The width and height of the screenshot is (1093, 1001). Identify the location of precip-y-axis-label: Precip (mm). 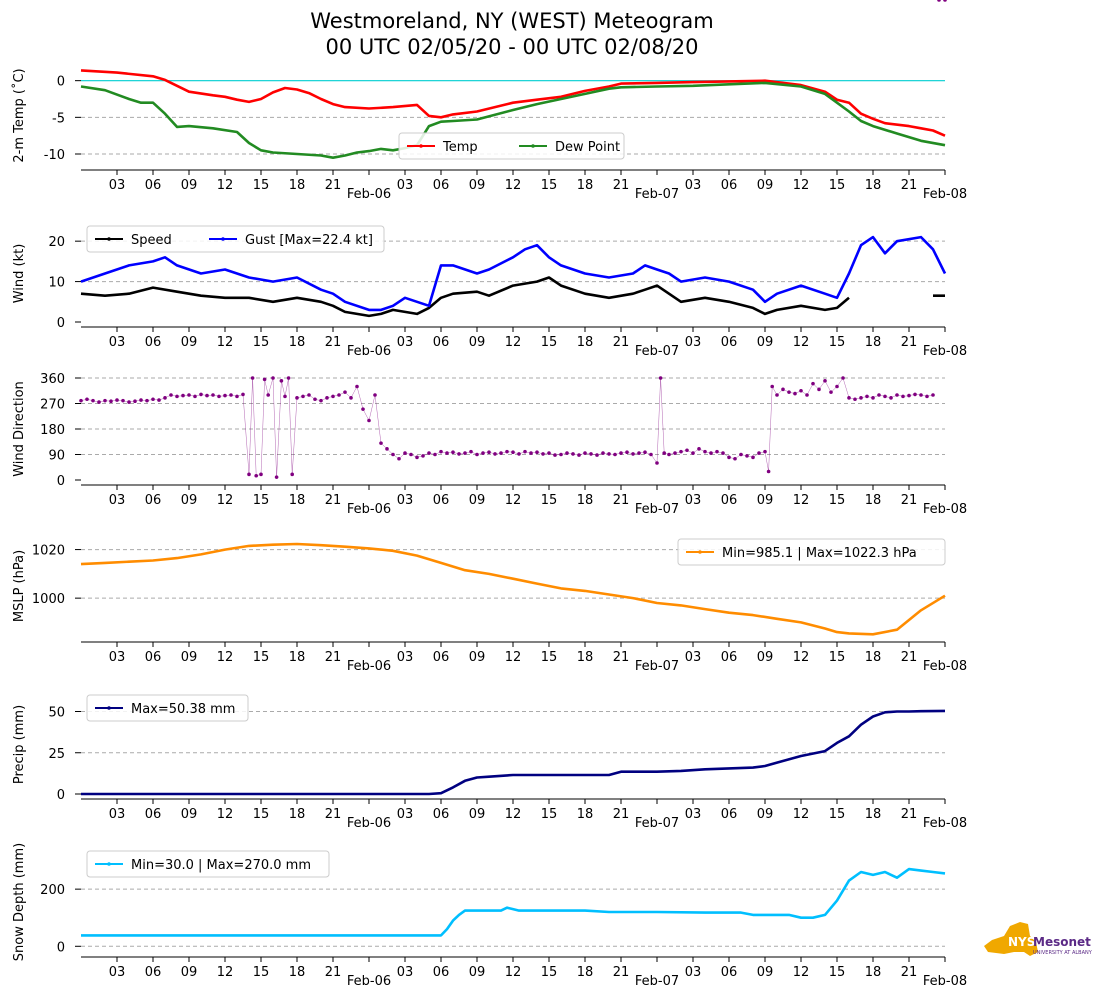
(19, 744).